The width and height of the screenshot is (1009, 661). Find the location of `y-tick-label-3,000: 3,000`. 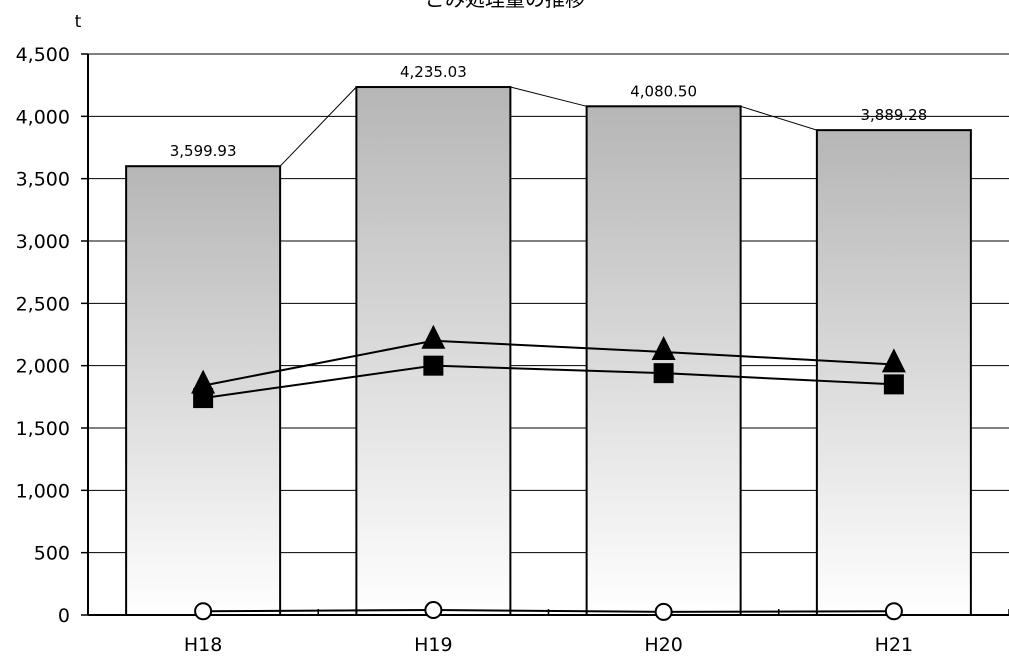

y-tick-label-3,000: 3,000 is located at coordinates (43, 242).